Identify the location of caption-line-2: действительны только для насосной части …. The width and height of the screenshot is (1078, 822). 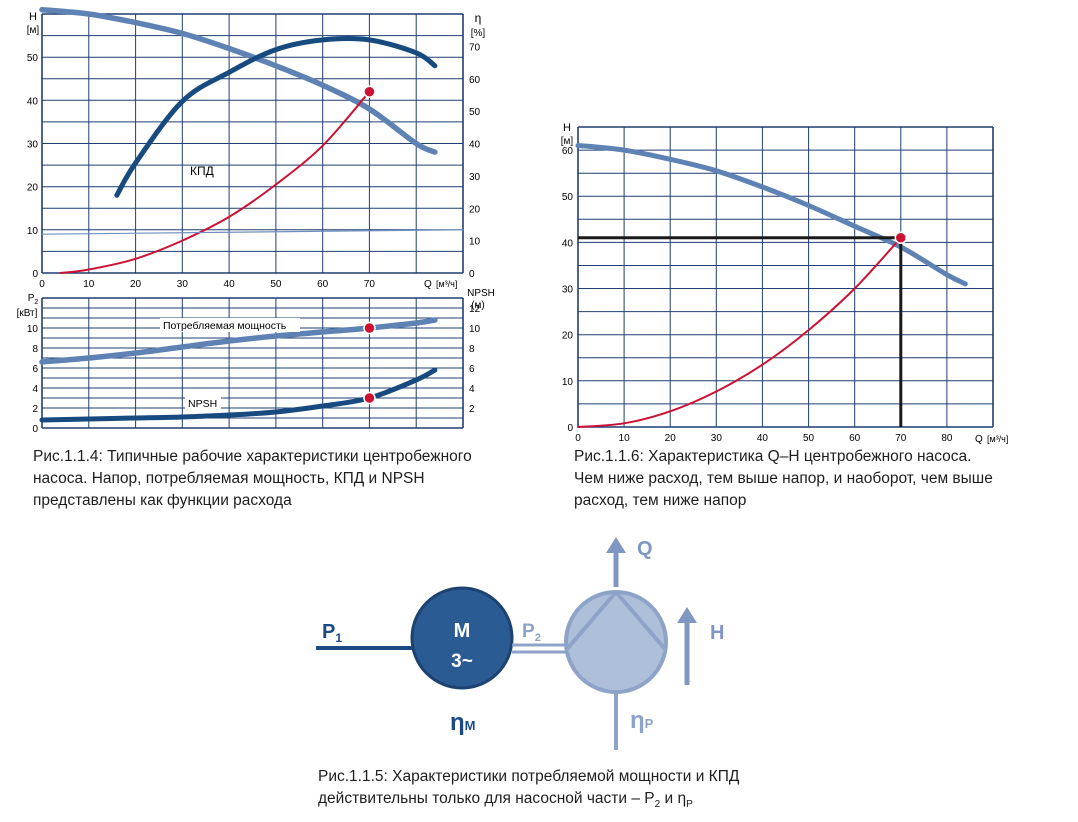
(578, 802).